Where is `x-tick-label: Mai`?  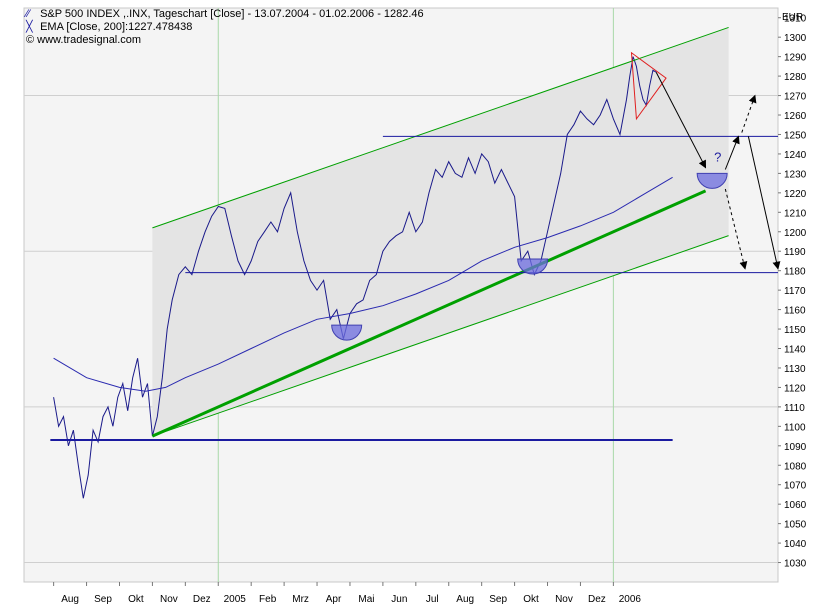 x-tick-label: Mai is located at coordinates (366, 599).